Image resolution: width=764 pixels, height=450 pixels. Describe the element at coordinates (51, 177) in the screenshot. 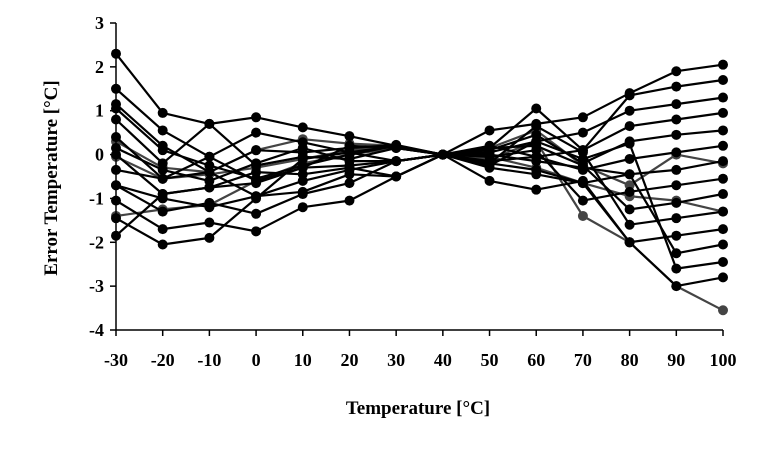

I see `y-axis-title: Error Temperature [°C]` at that location.